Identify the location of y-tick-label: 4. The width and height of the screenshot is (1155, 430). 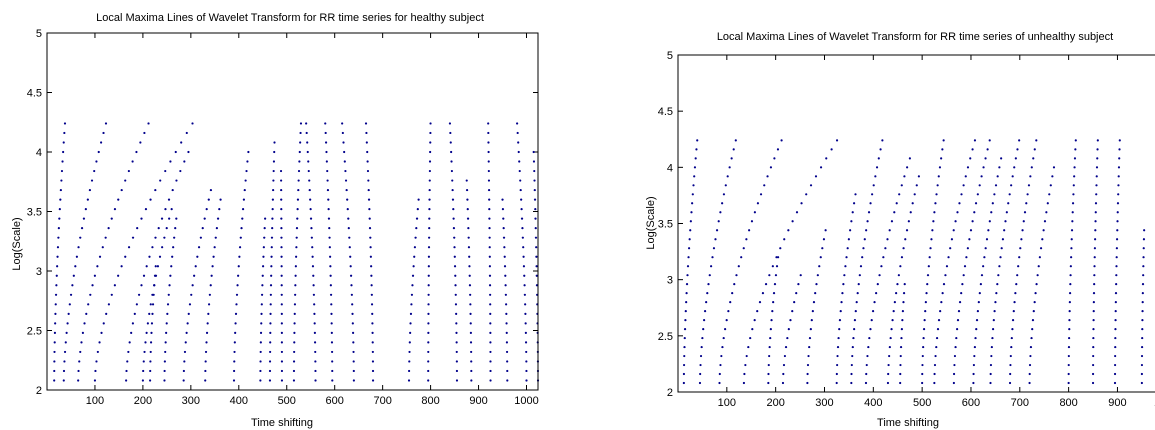
(670, 168).